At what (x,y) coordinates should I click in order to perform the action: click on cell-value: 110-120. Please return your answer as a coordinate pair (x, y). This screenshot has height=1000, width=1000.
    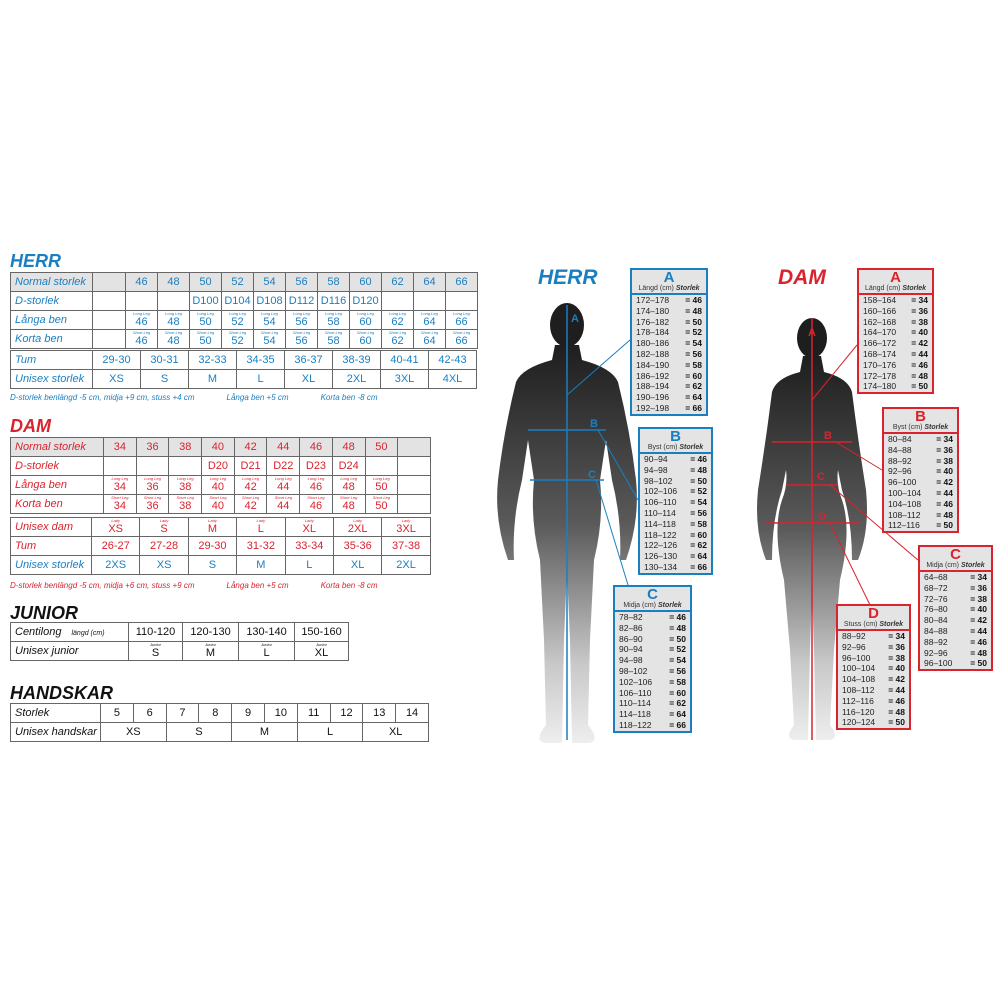
    Looking at the image, I should click on (155, 631).